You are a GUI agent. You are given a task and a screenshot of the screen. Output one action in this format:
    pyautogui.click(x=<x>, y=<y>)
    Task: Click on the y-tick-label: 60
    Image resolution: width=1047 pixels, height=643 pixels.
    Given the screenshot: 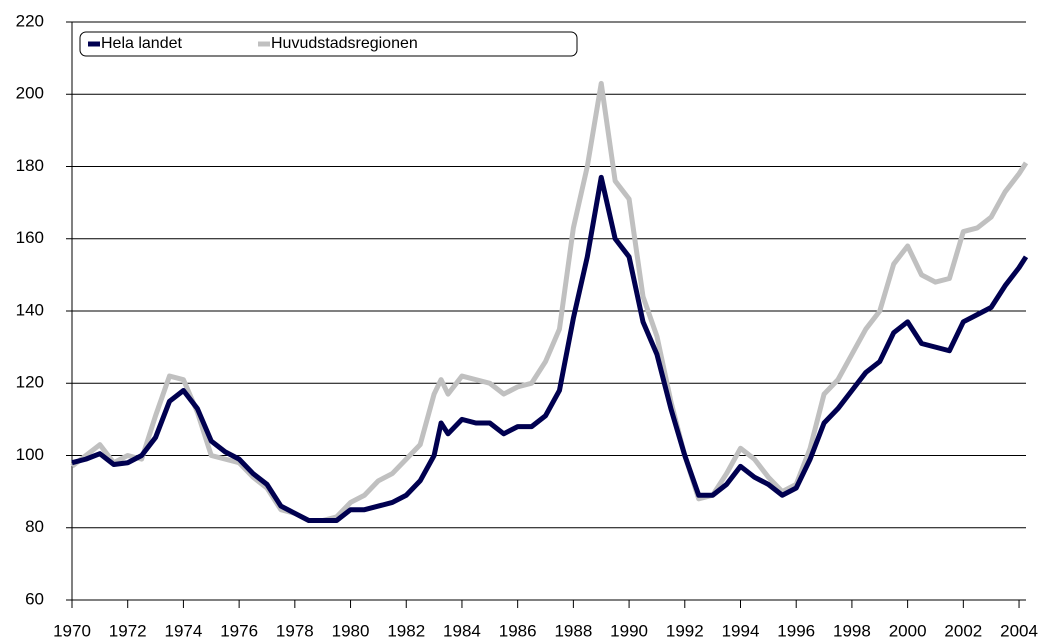 What is the action you would take?
    pyautogui.click(x=34, y=598)
    